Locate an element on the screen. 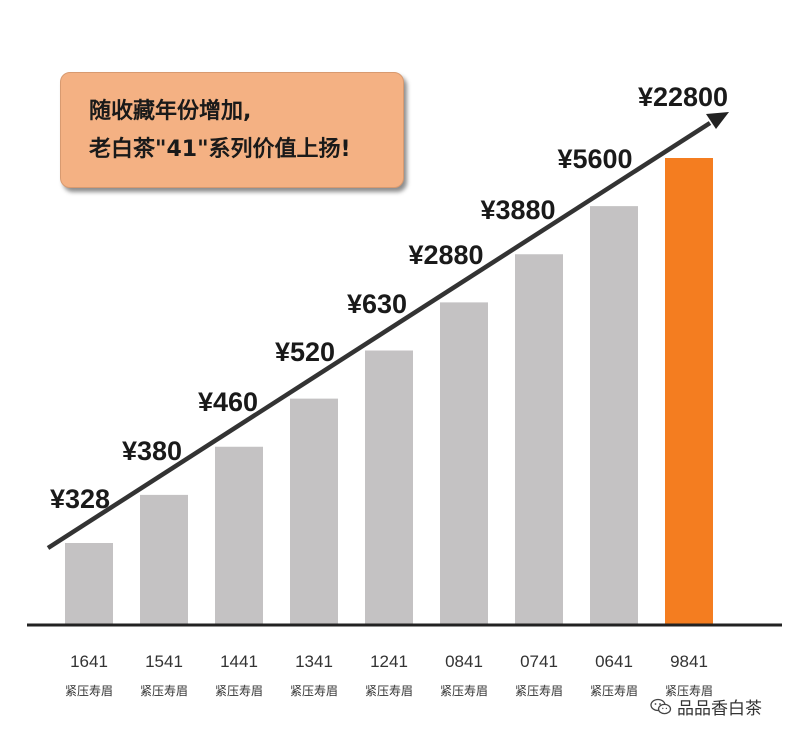 Image resolution: width=802 pixels, height=742 pixels. value-label-0841: ¥2880 is located at coordinates (445, 255).